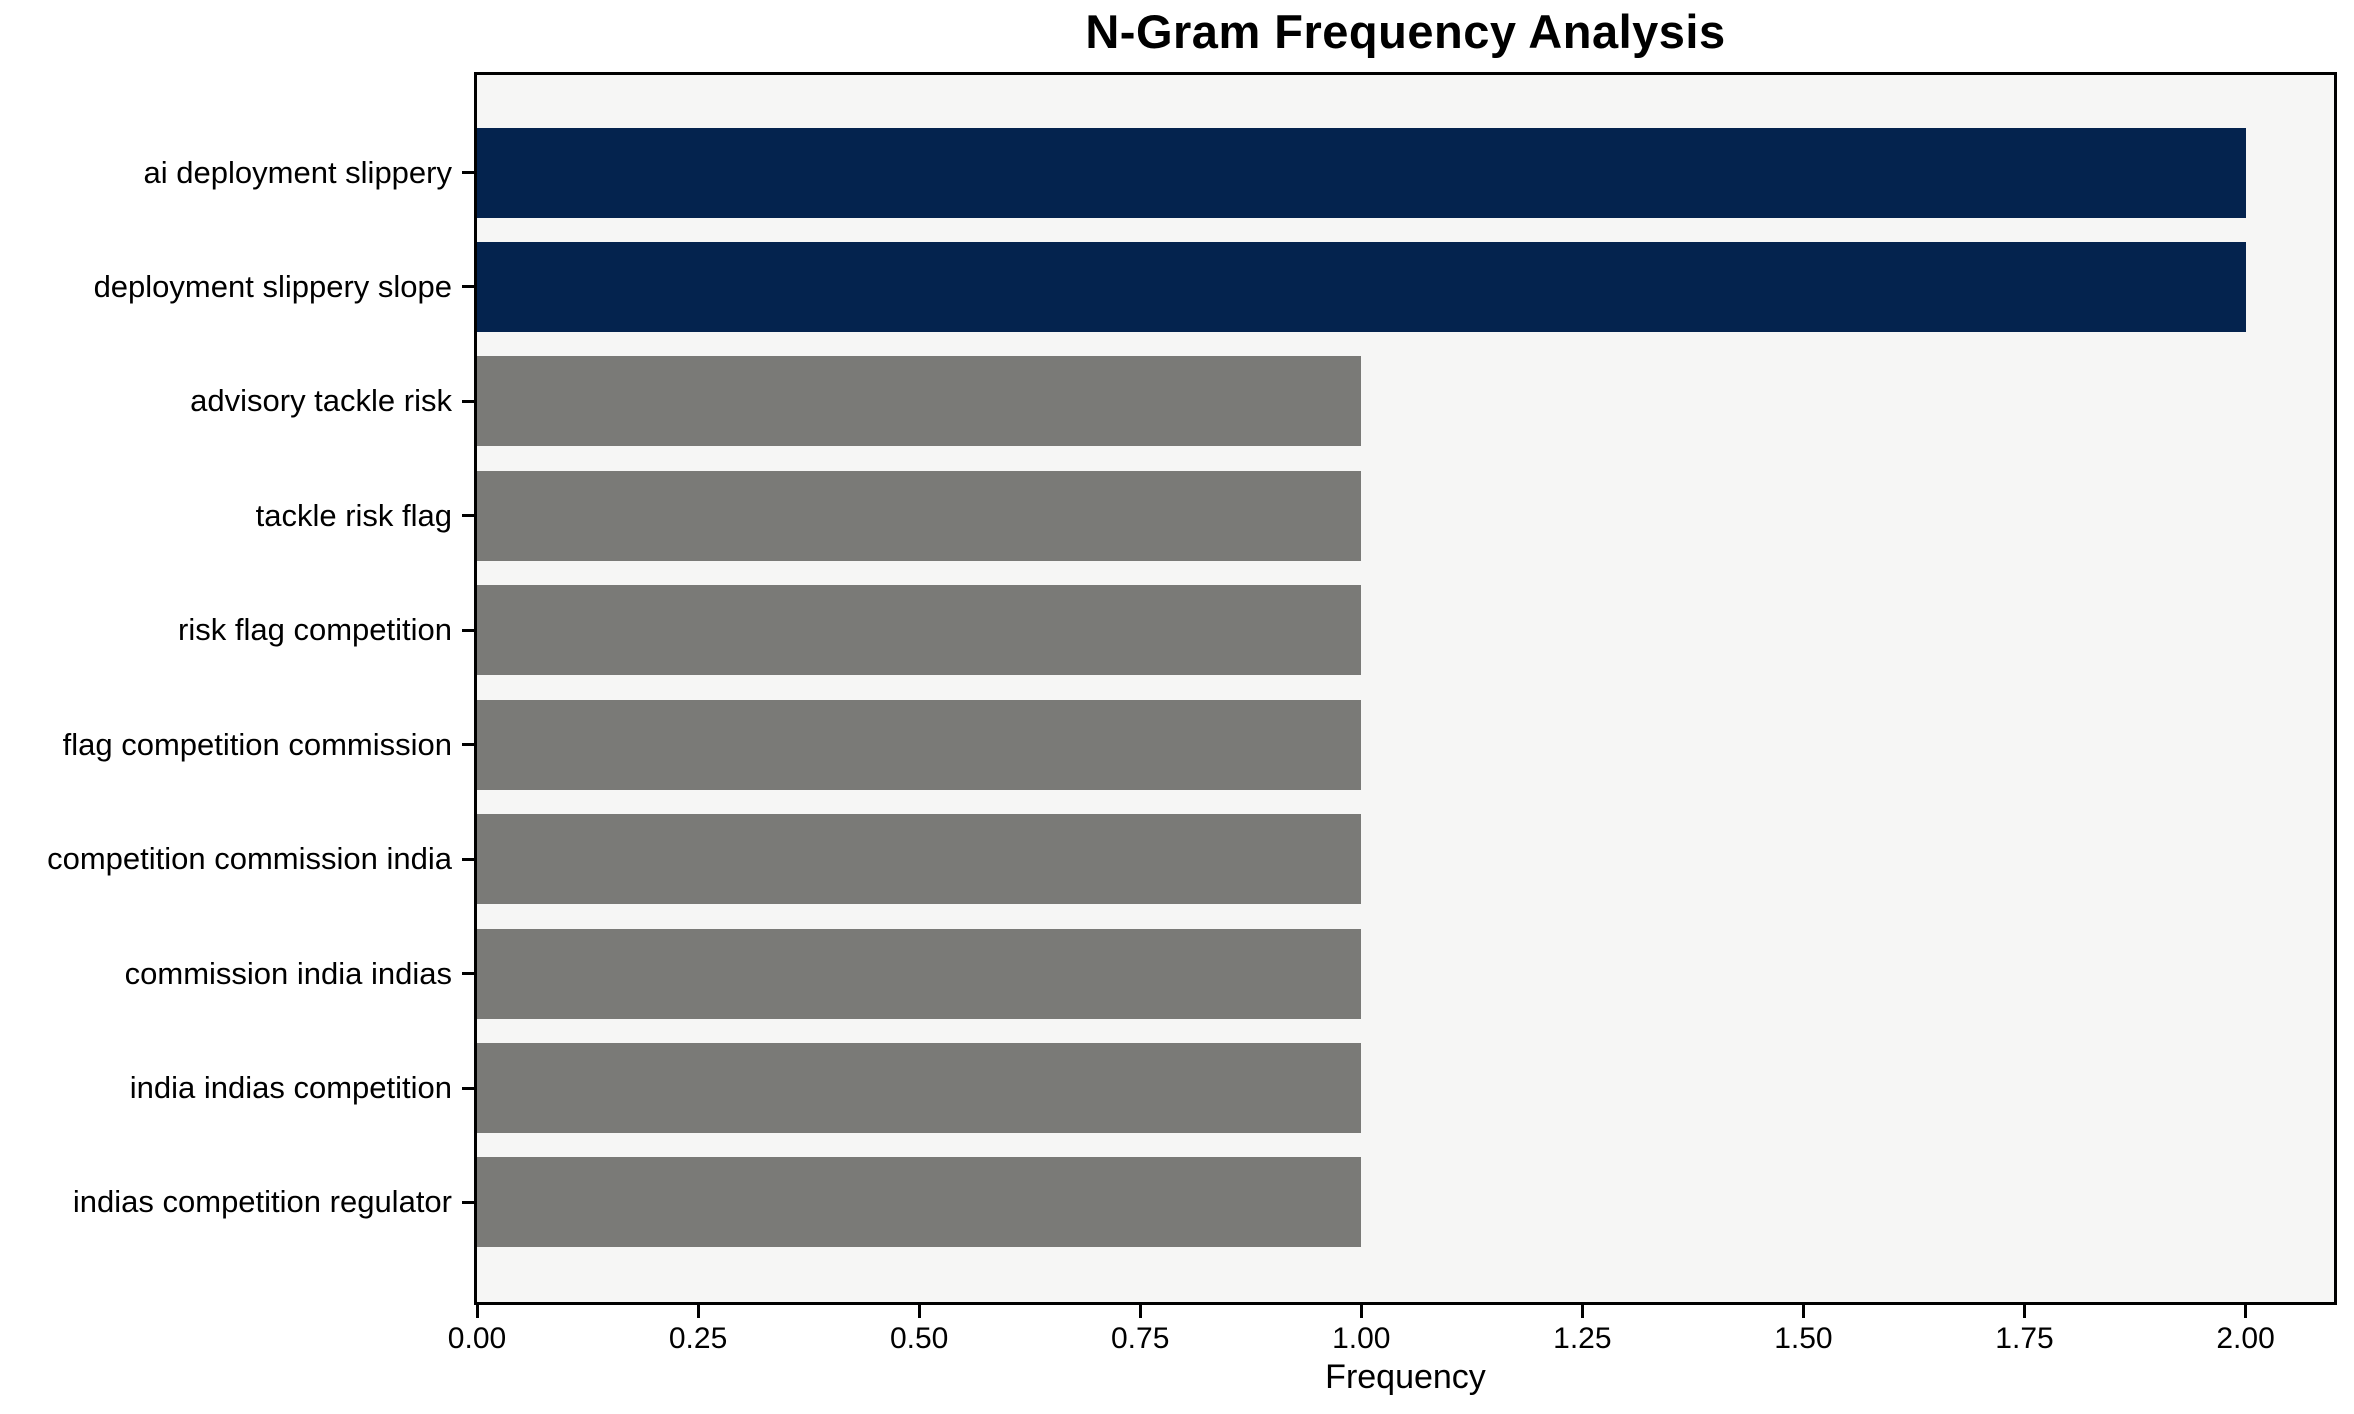  Describe the element at coordinates (477, 1338) in the screenshot. I see `x-tick-label: 0.00` at that location.